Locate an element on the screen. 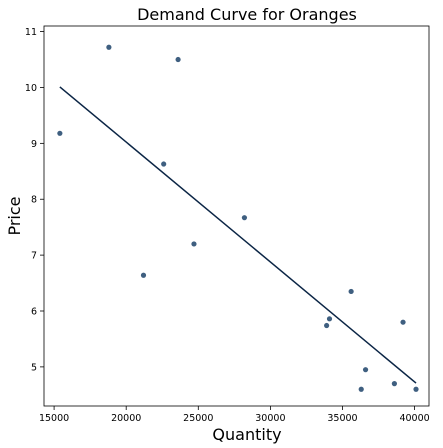 Image resolution: width=443 pixels, height=448 pixels. chart-title: Demand Curve for Oranges is located at coordinates (247, 14).